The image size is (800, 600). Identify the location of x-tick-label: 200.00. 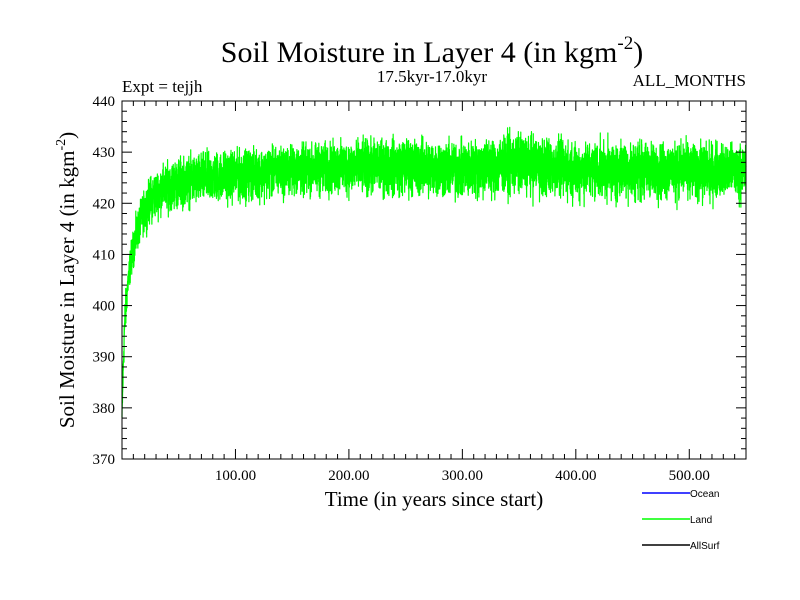
(348, 476).